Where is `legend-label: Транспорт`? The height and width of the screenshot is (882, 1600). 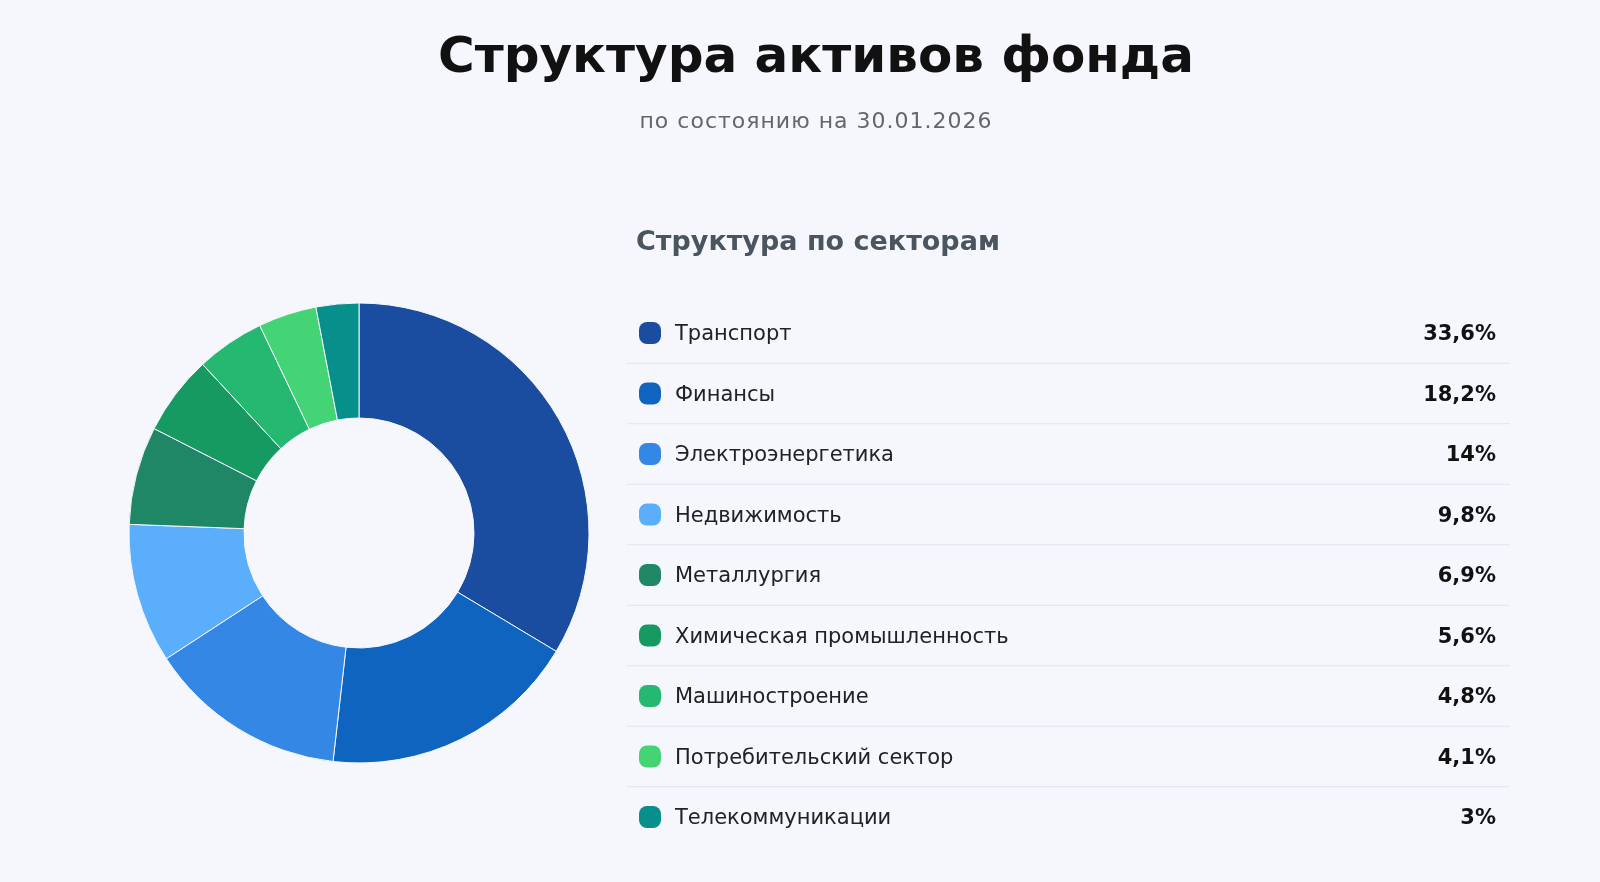
legend-label: Транспорт is located at coordinates (733, 333).